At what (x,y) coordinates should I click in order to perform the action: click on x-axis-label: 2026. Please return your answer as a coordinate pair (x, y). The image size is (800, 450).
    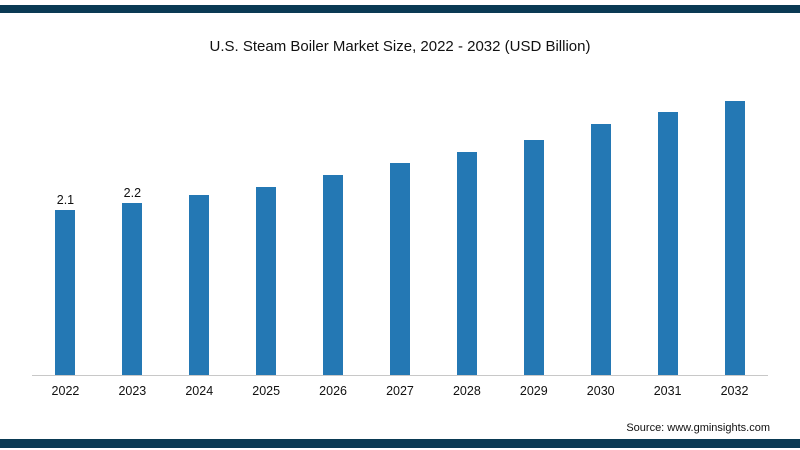
    Looking at the image, I should click on (333, 391).